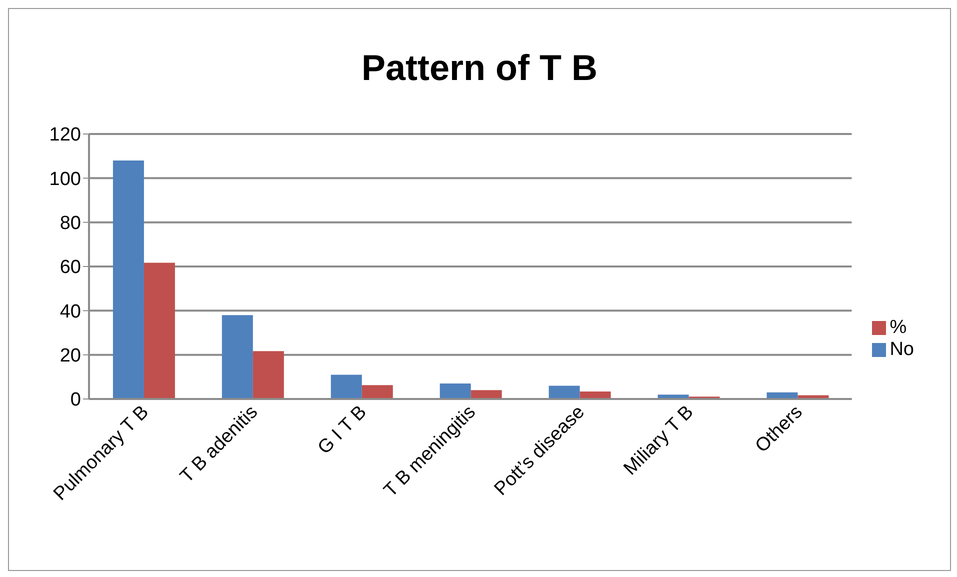 The image size is (957, 577). Describe the element at coordinates (70, 223) in the screenshot. I see `y-tick-label: 80` at that location.